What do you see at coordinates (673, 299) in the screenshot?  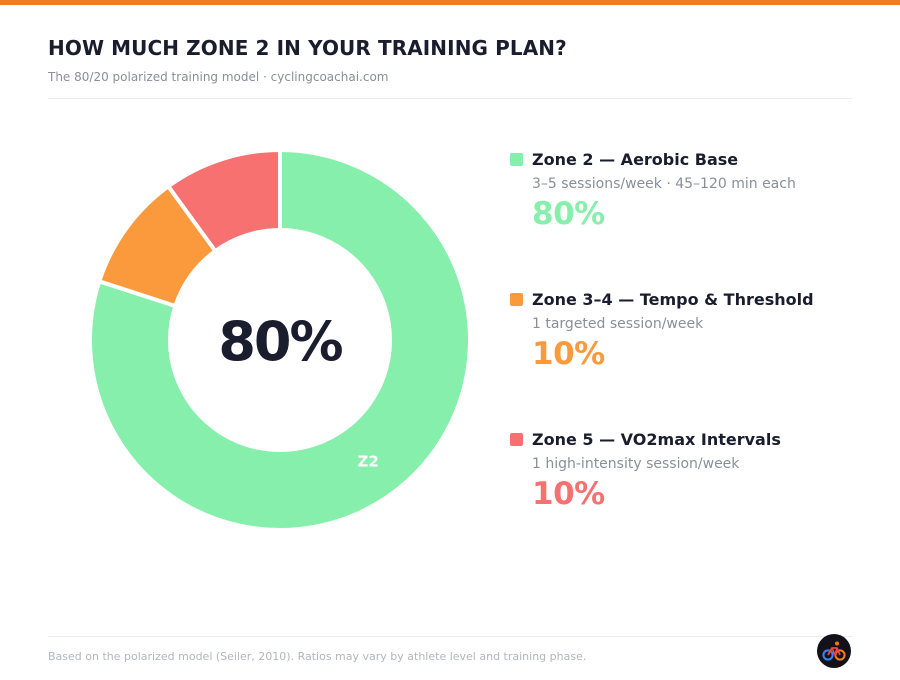 I see `legend-label: Zone 3–4 — Tempo & Threshold` at bounding box center [673, 299].